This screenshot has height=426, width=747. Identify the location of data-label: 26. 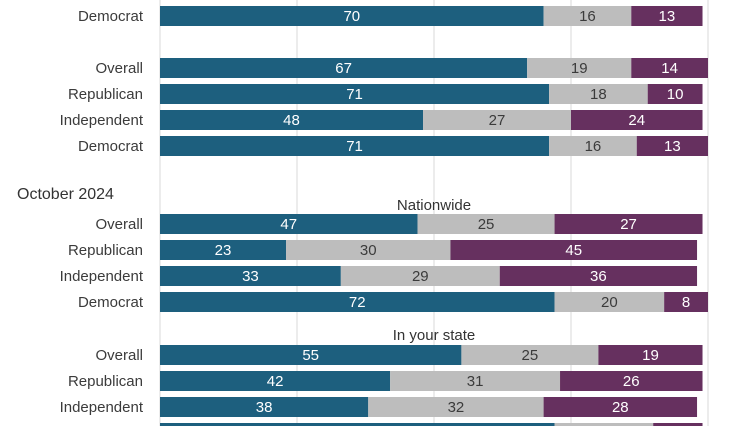
(631, 381).